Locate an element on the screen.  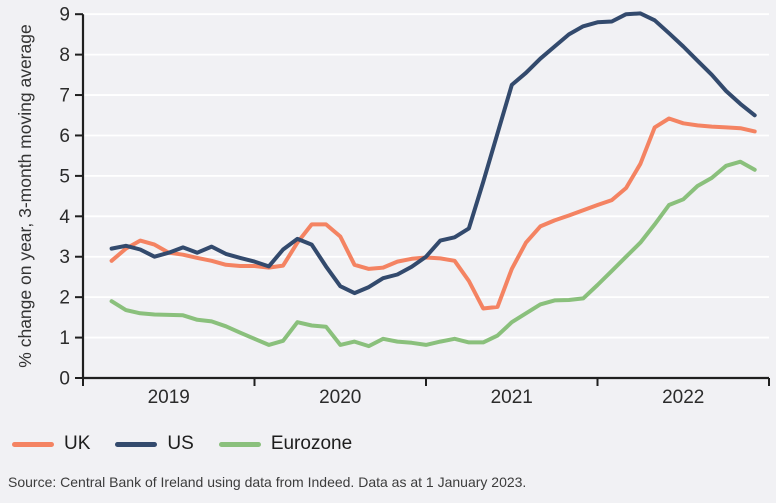
legend-label-us: US is located at coordinates (180, 443).